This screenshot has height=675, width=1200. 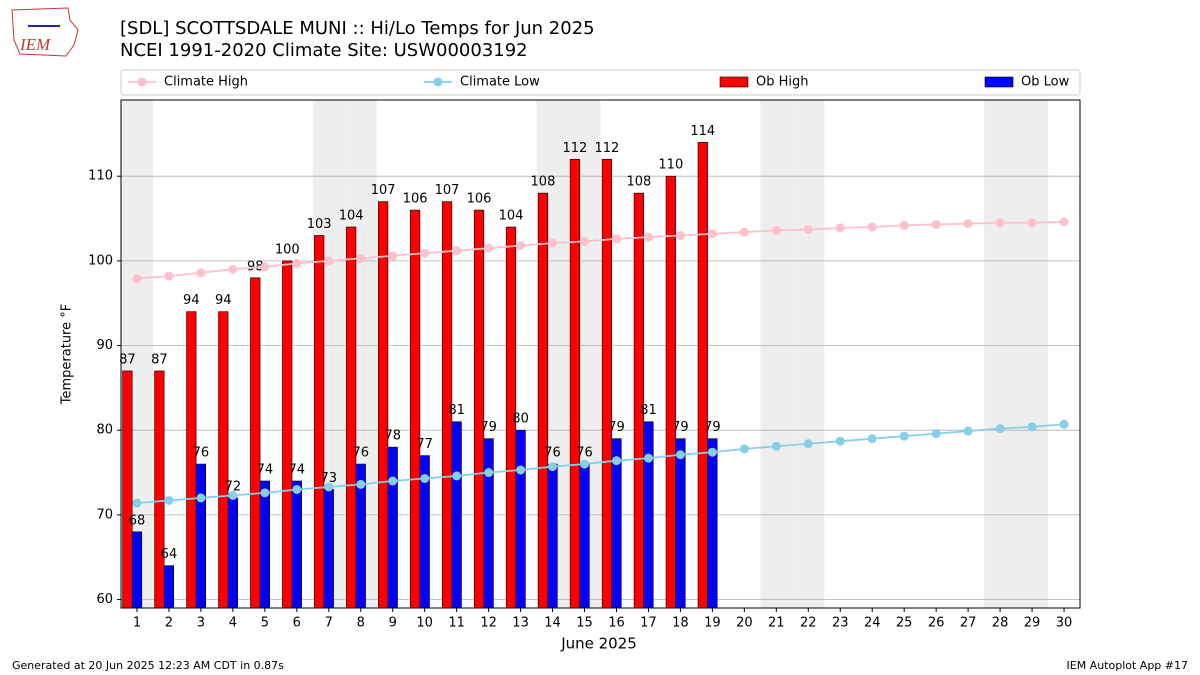 What do you see at coordinates (1000, 623) in the screenshot?
I see `x-tick-label: 28` at bounding box center [1000, 623].